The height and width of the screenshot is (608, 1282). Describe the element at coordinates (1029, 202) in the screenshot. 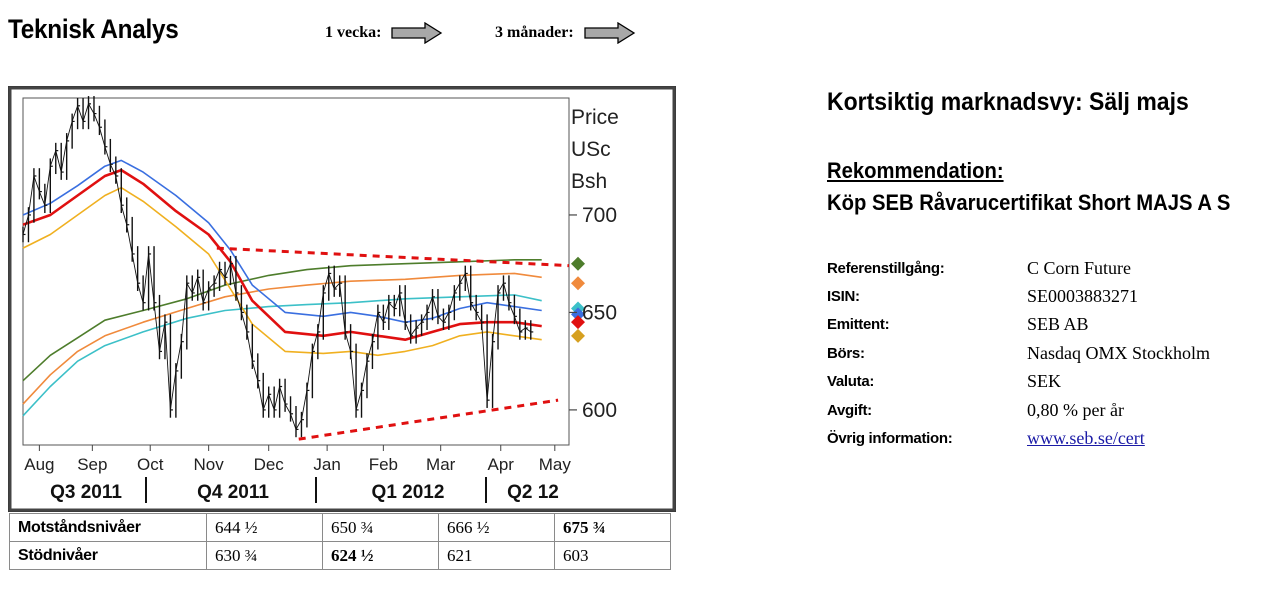

I see `recommendation-text: Köp SEB Råvarucertifikat Short MAJS A S` at that location.